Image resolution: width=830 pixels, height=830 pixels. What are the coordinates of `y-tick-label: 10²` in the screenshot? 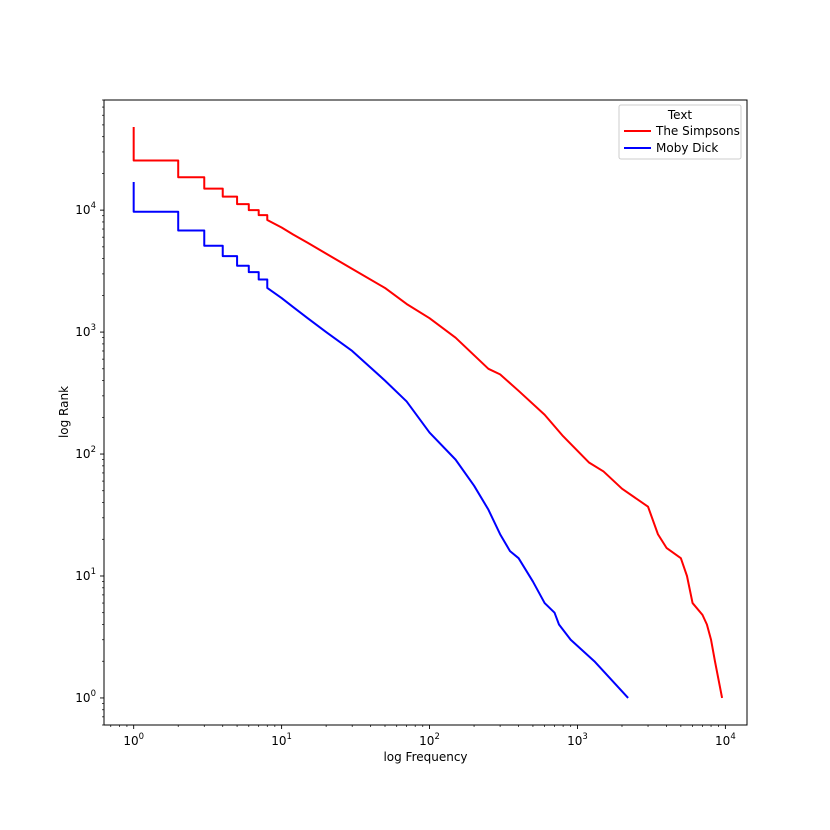 It's located at (85, 453).